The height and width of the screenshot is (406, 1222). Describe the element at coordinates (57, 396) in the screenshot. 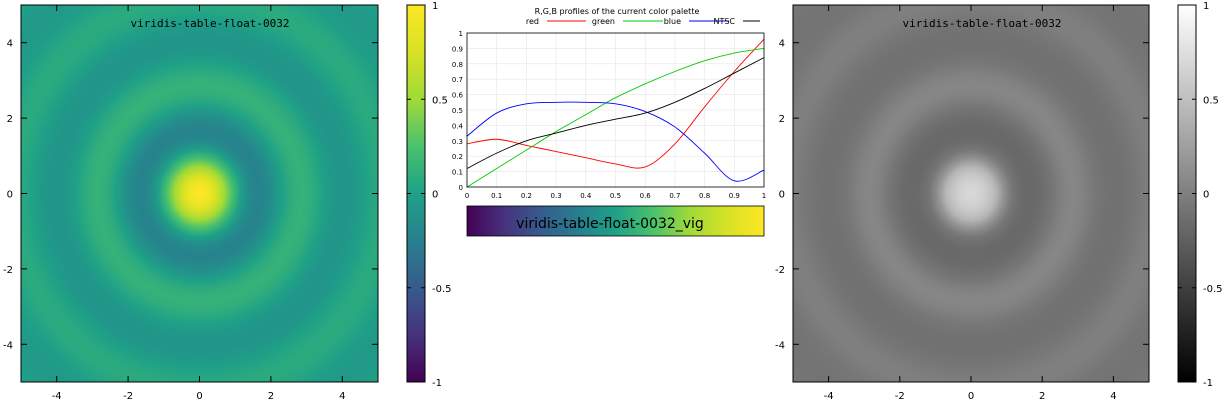

I see `left-x-tick-label: -4` at that location.